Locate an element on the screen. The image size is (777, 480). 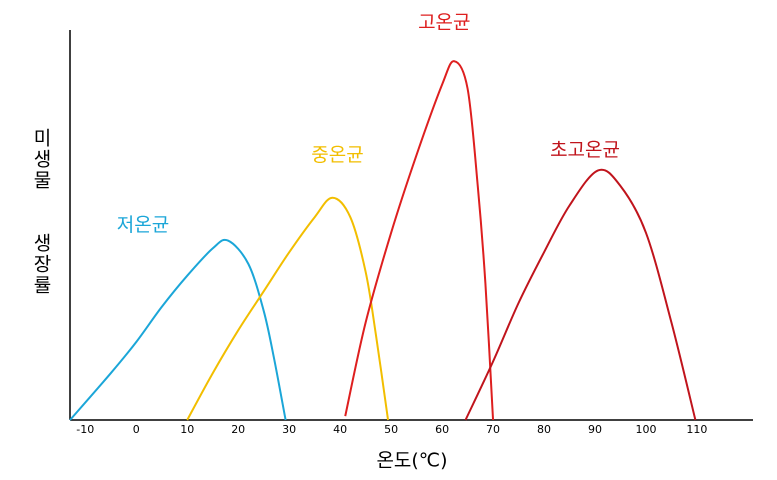
x-tick-label: 10 is located at coordinates (187, 429).